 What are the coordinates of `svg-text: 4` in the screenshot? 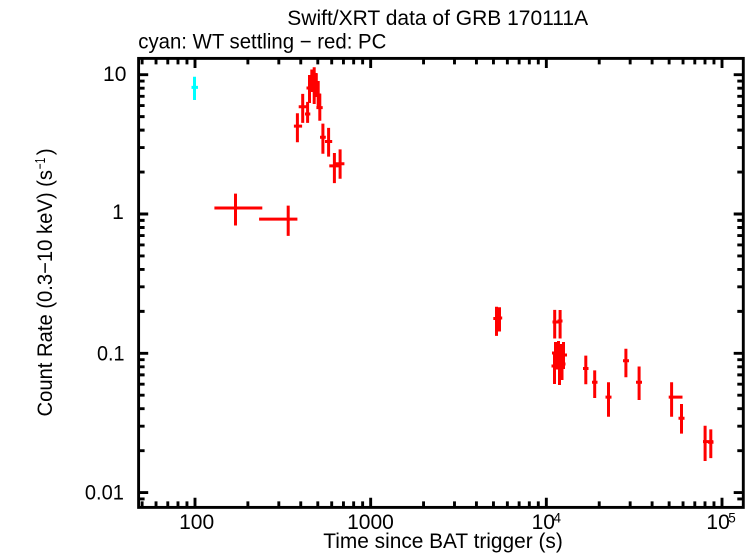 It's located at (558, 518).